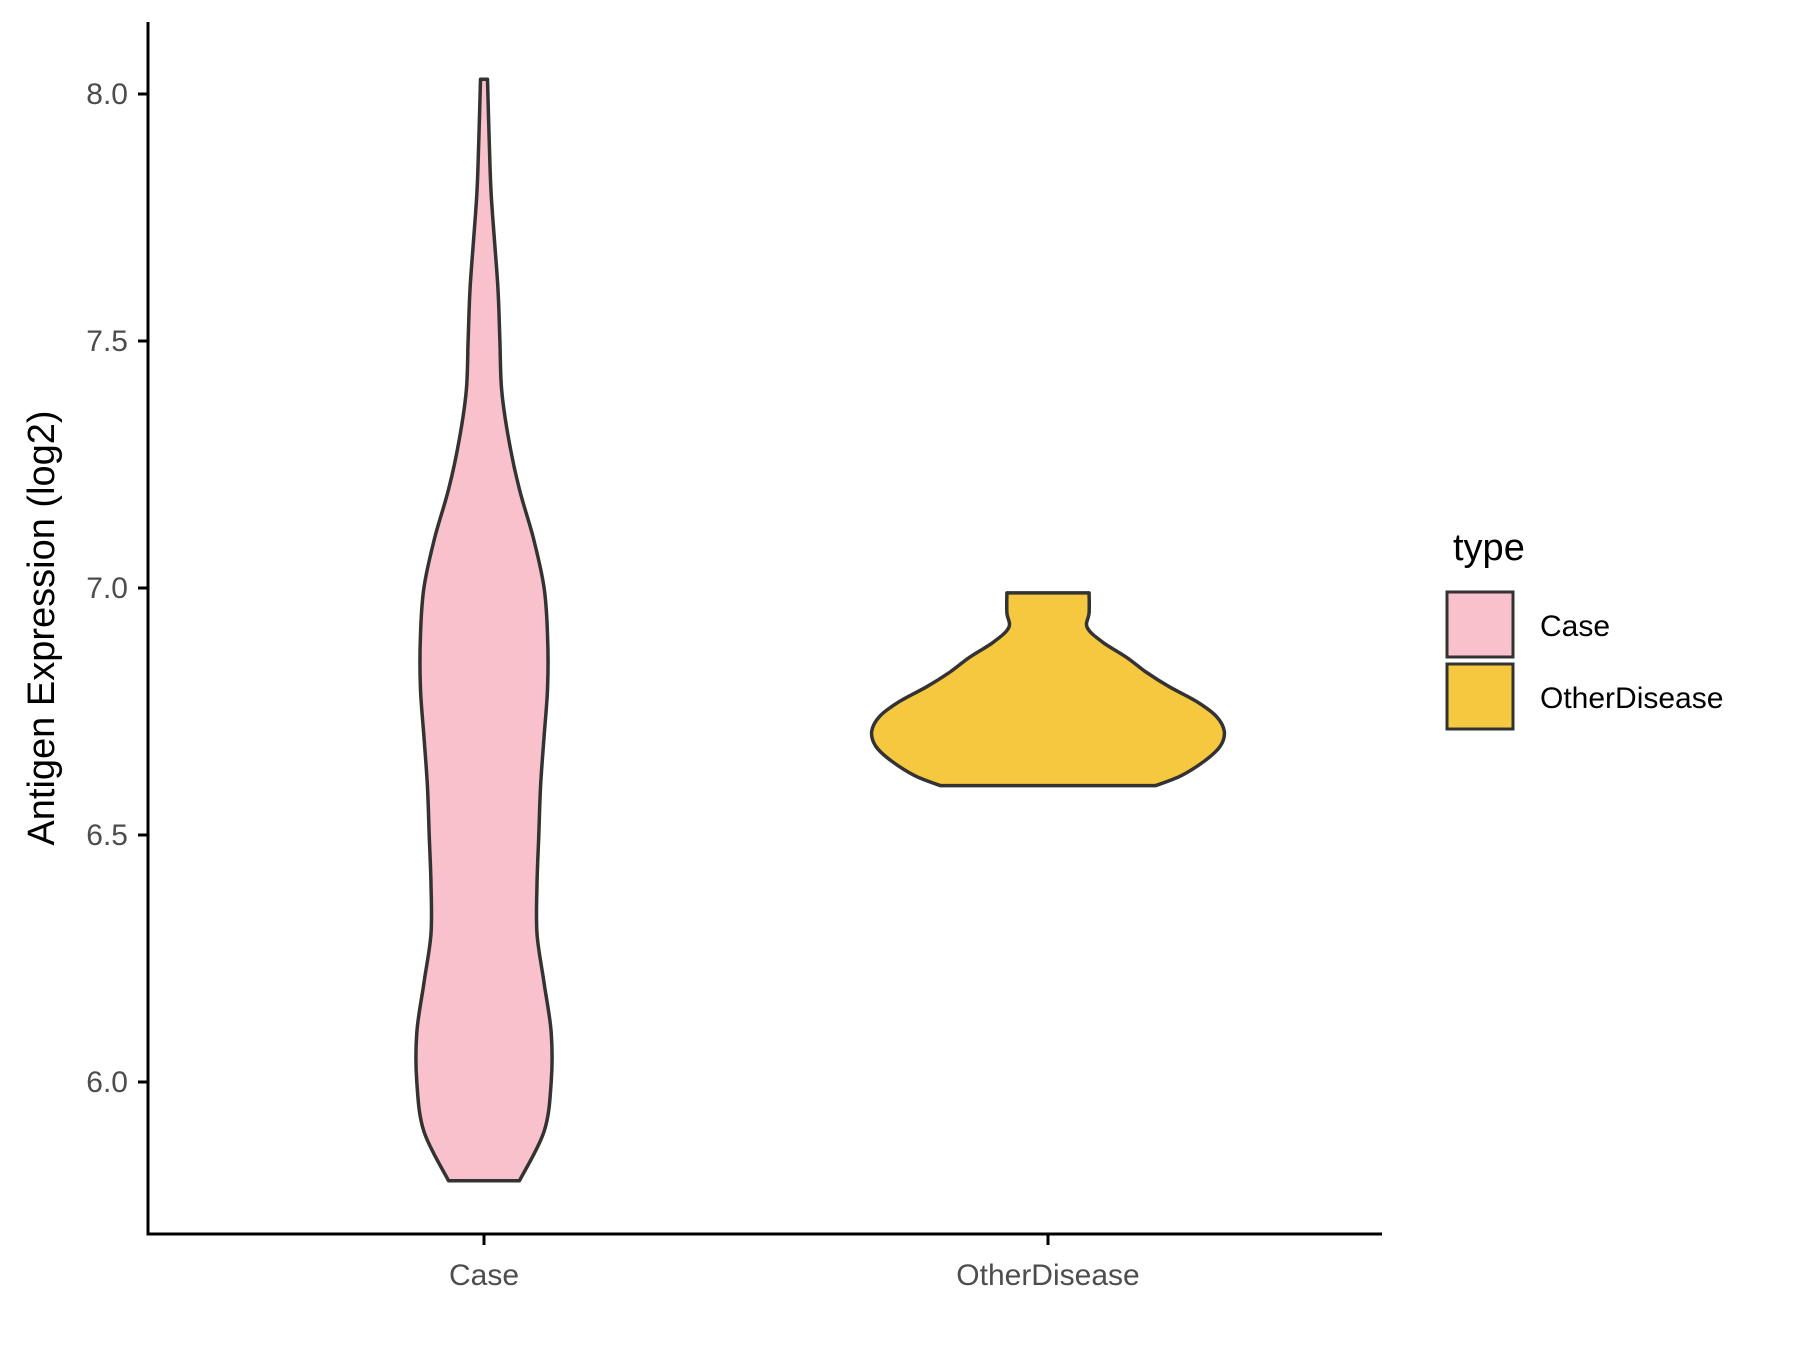  I want to click on y-axis-title: Antigen Expression (log2), so click(42, 627).